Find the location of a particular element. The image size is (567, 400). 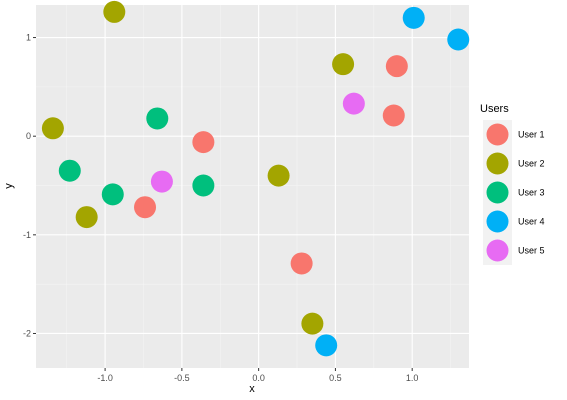

legend-label: User 3 is located at coordinates (531, 193).